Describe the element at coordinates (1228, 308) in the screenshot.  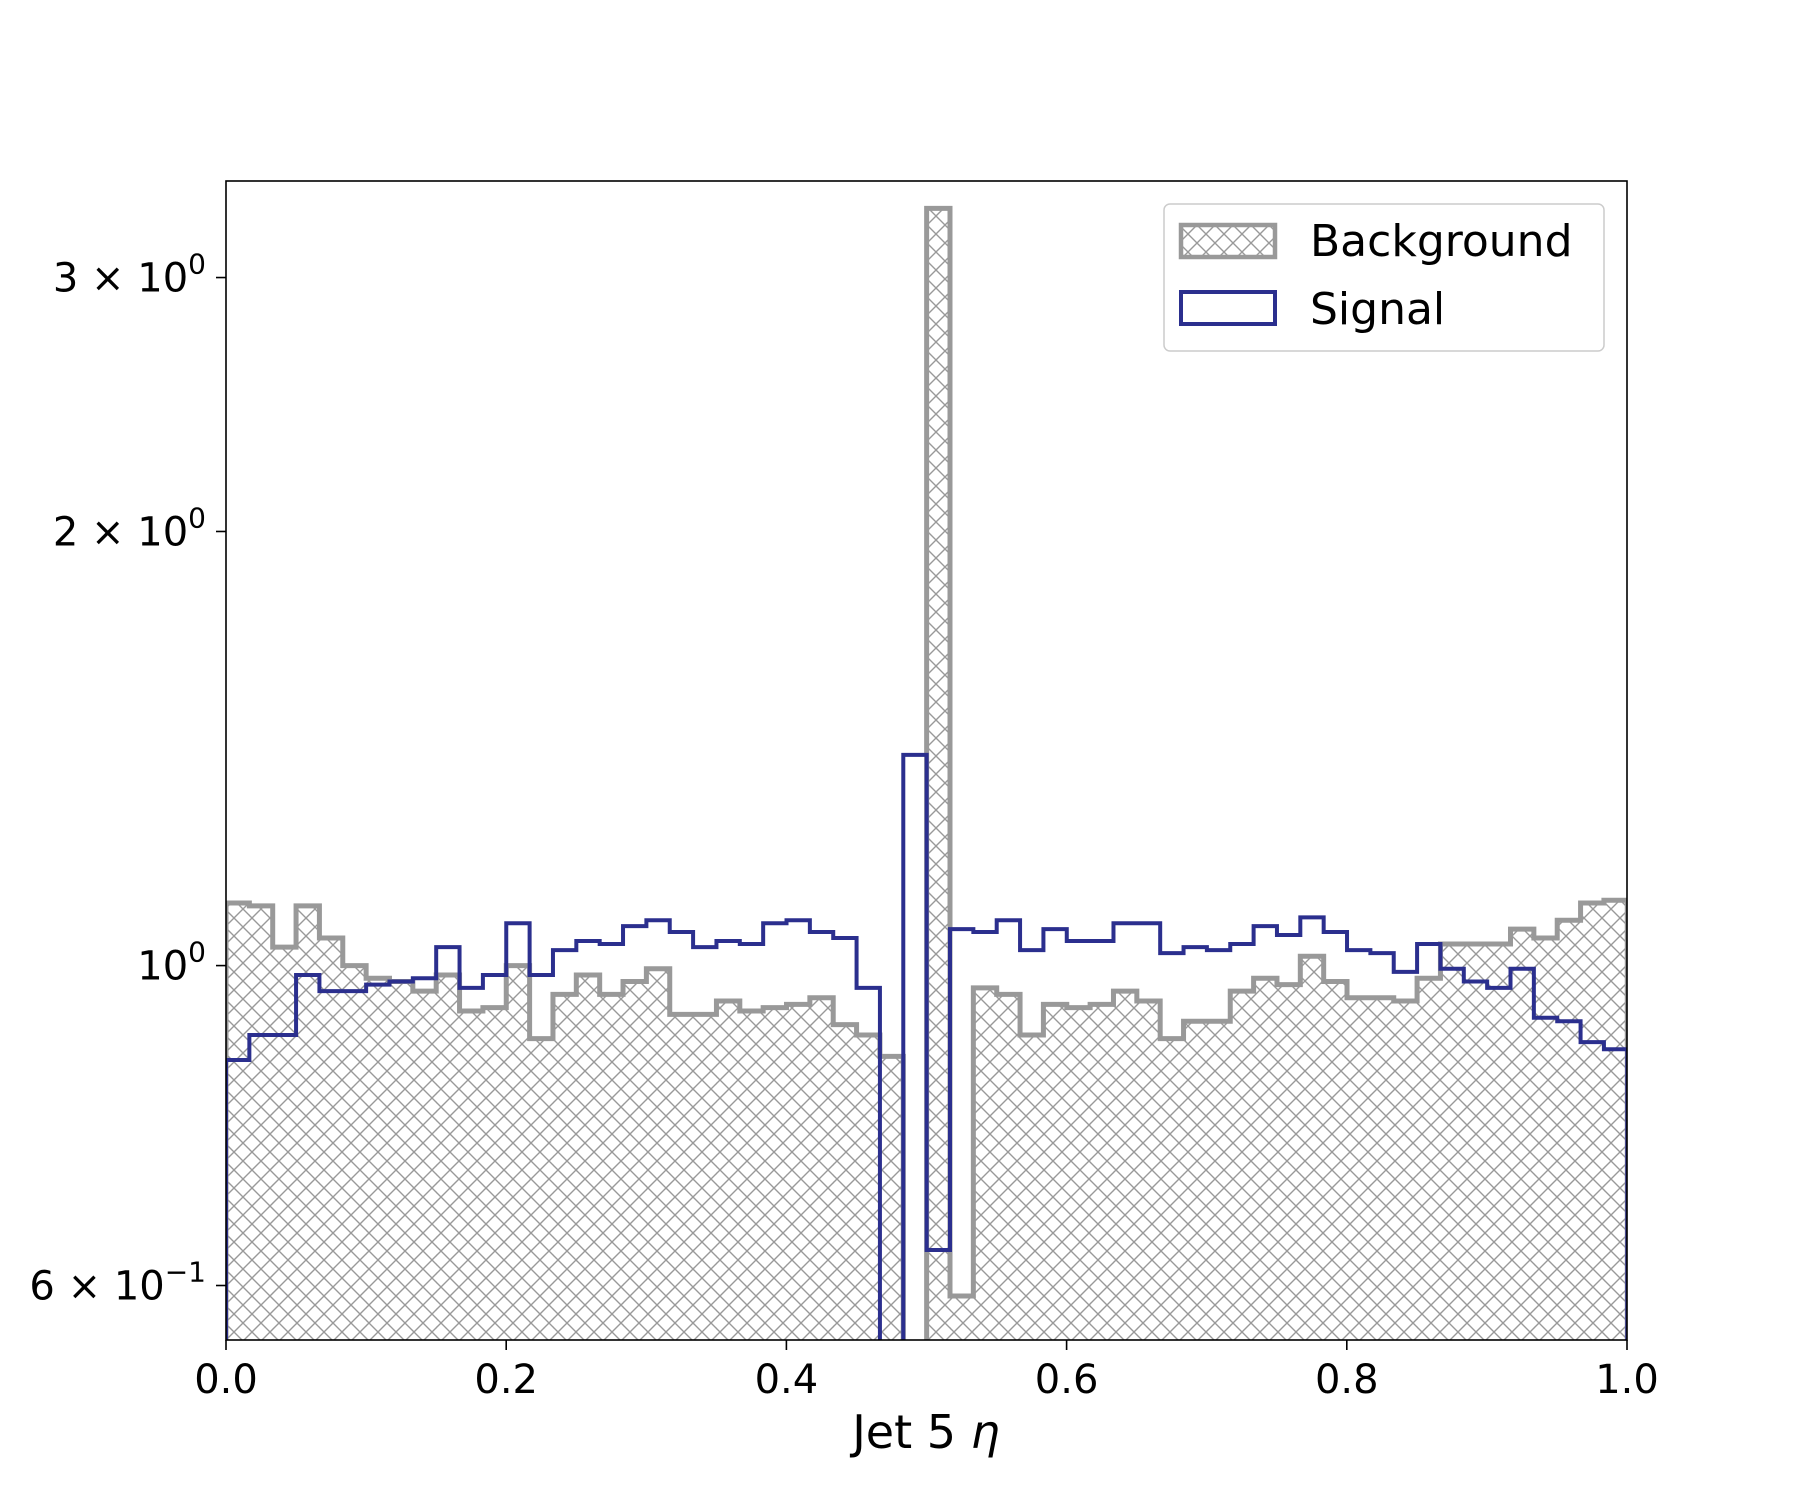
I see `legend-swatch-signal` at that location.